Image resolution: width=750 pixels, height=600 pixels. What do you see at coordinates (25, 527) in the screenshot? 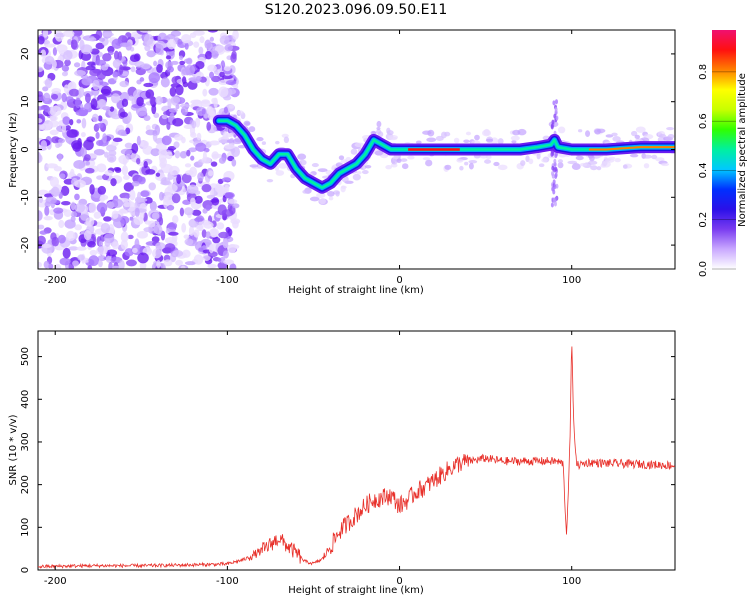
I see `snr-y-tick-label: 100` at bounding box center [25, 527].